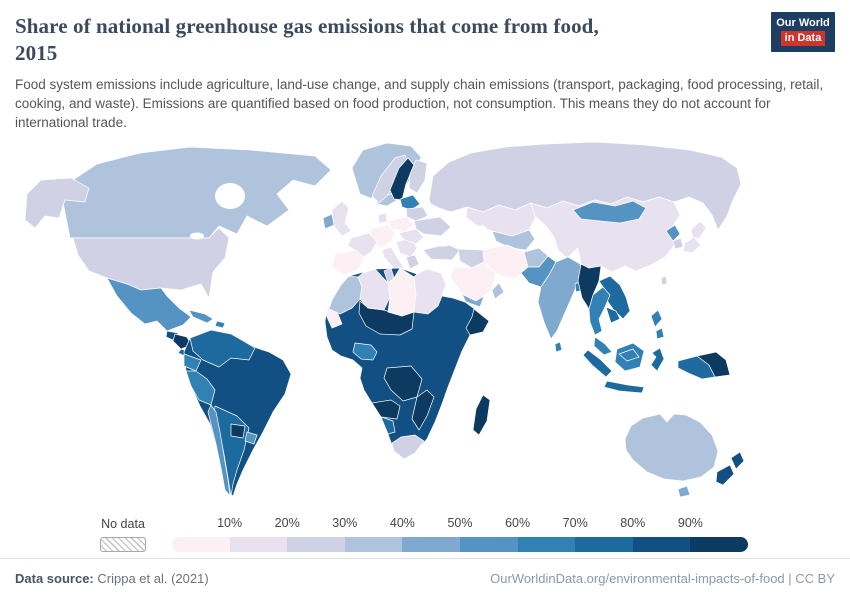 The height and width of the screenshot is (600, 850). I want to click on no-data-label: No data, so click(123, 524).